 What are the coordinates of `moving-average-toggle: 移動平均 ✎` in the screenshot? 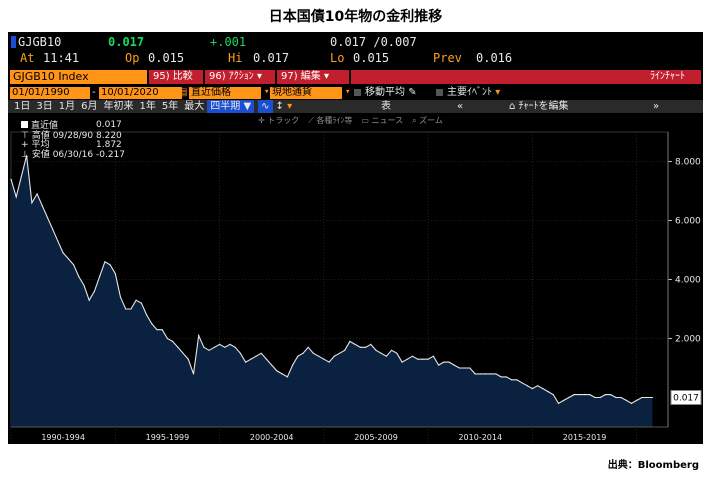 It's located at (385, 92).